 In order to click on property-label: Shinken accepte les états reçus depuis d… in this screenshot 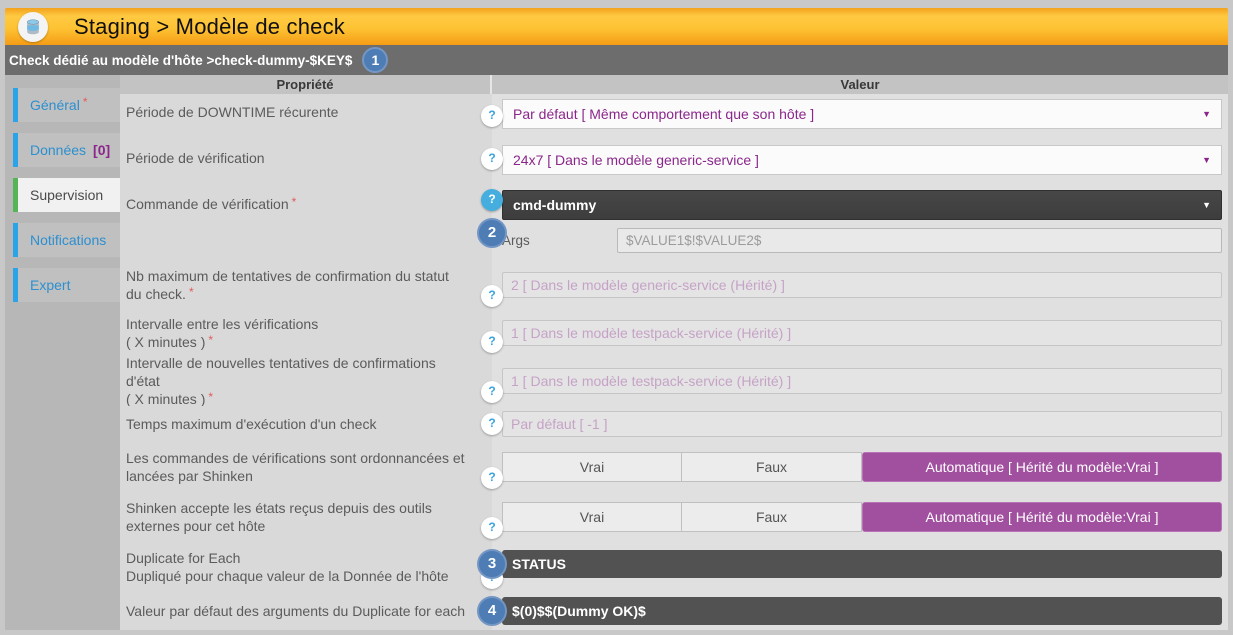, I will do `click(279, 516)`.